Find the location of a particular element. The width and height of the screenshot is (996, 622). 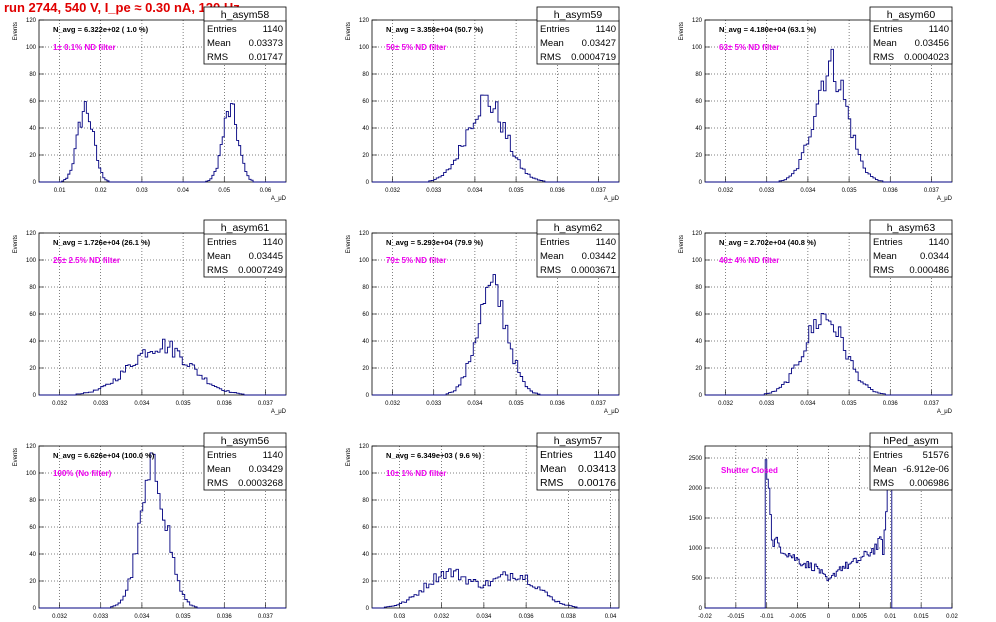

stats-key: Mean is located at coordinates (552, 43).